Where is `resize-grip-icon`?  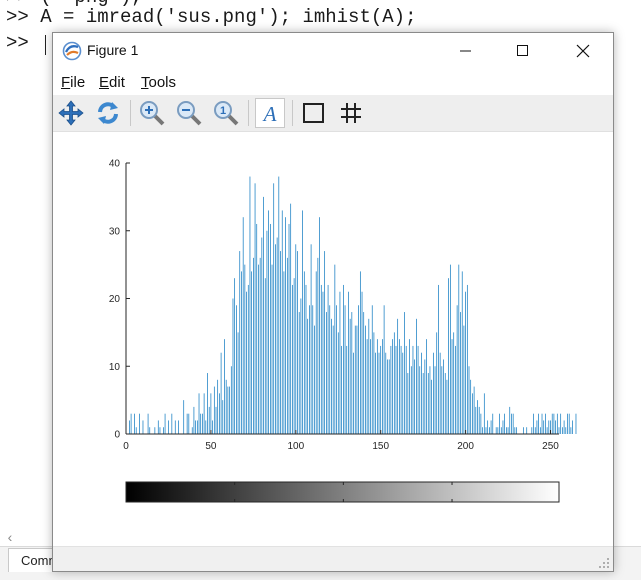
resize-grip-icon is located at coordinates (604, 563).